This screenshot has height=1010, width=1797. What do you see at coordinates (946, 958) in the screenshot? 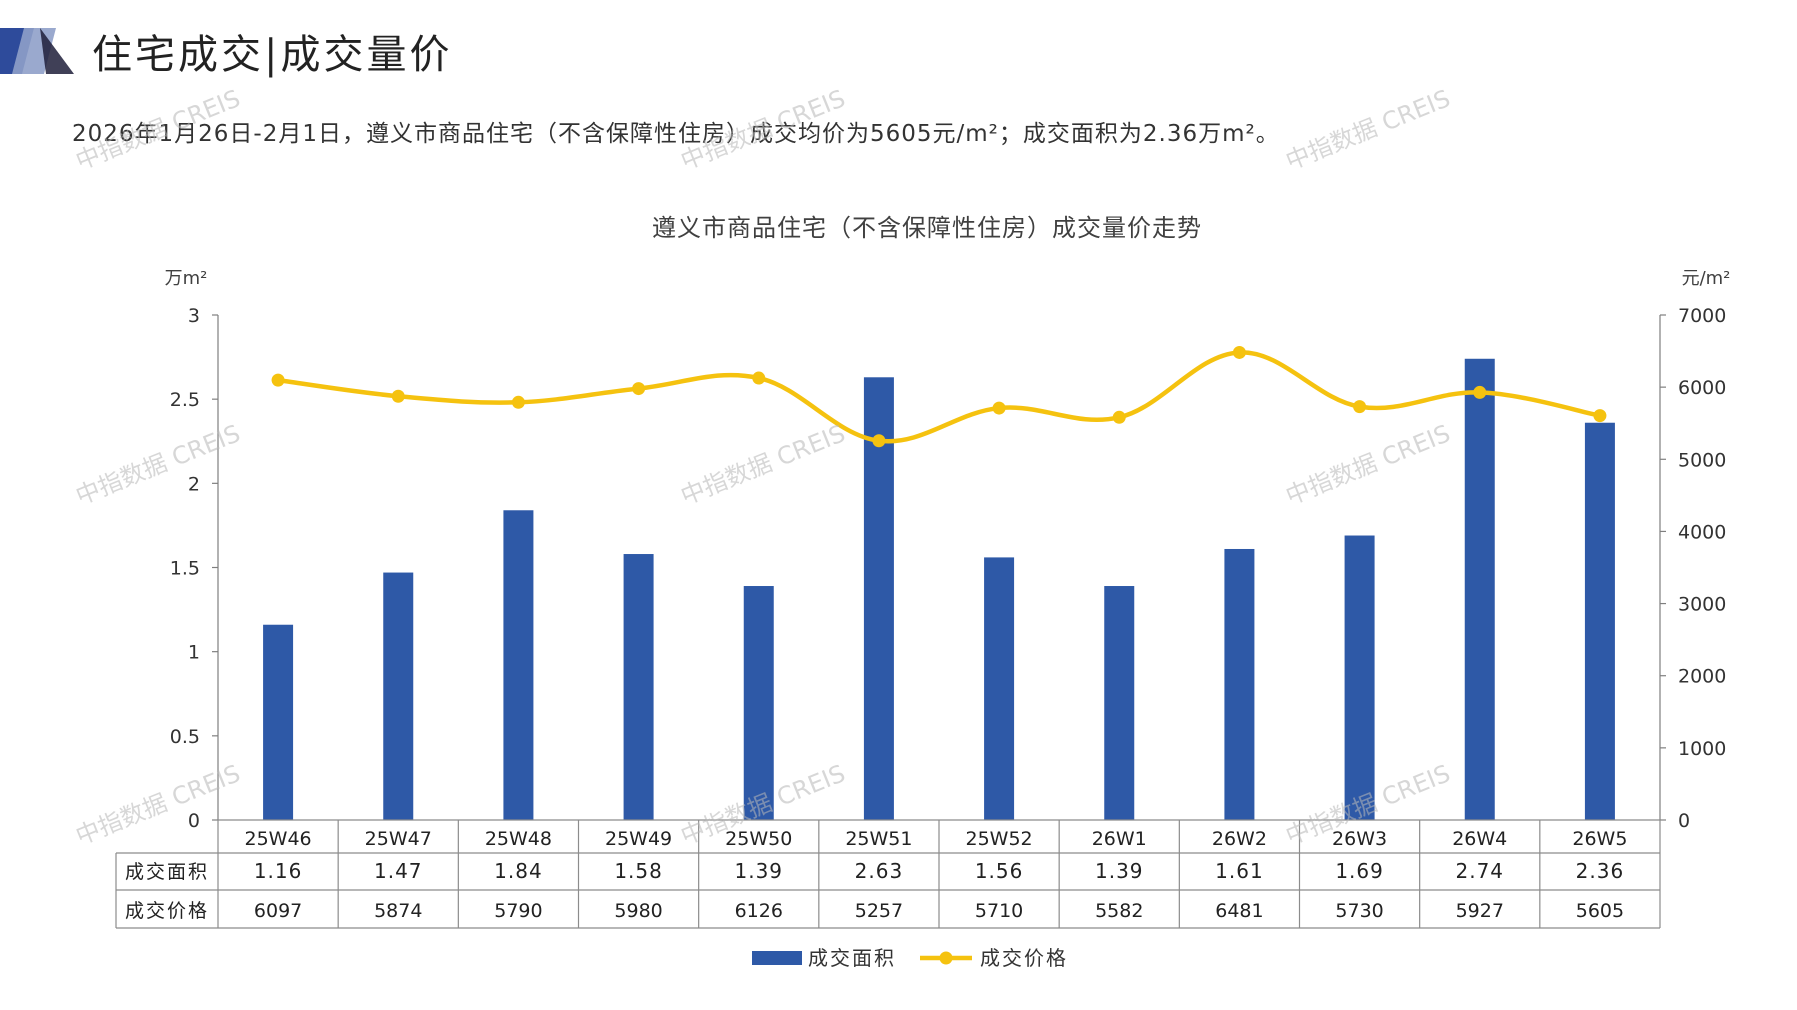
I see `legend-swatch-price-dot` at bounding box center [946, 958].